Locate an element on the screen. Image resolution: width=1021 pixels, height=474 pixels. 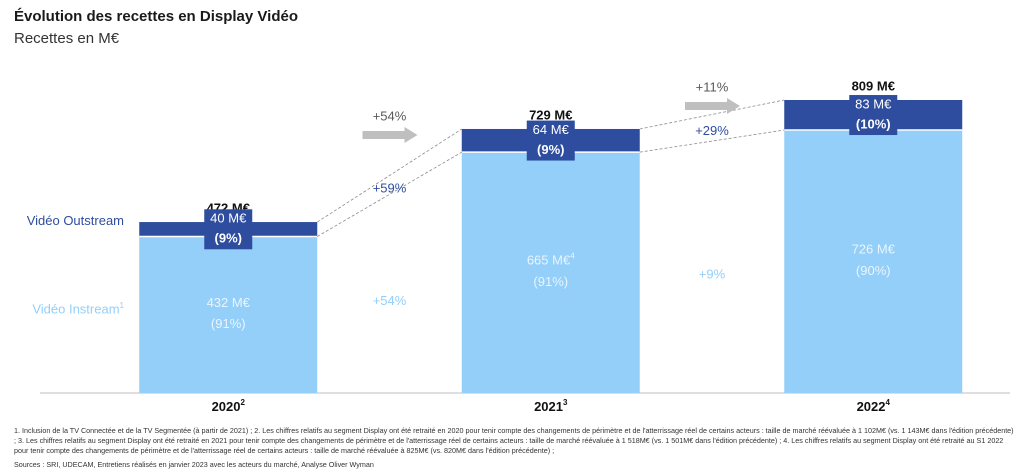
value-text: 432 M€ is located at coordinates (229, 302).